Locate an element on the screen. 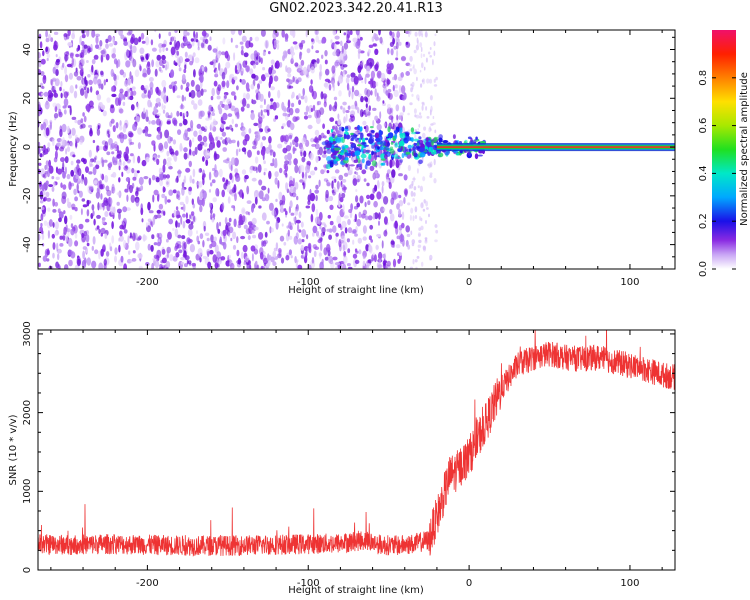 The image size is (750, 600). x-tick-label: 100 is located at coordinates (629, 583).